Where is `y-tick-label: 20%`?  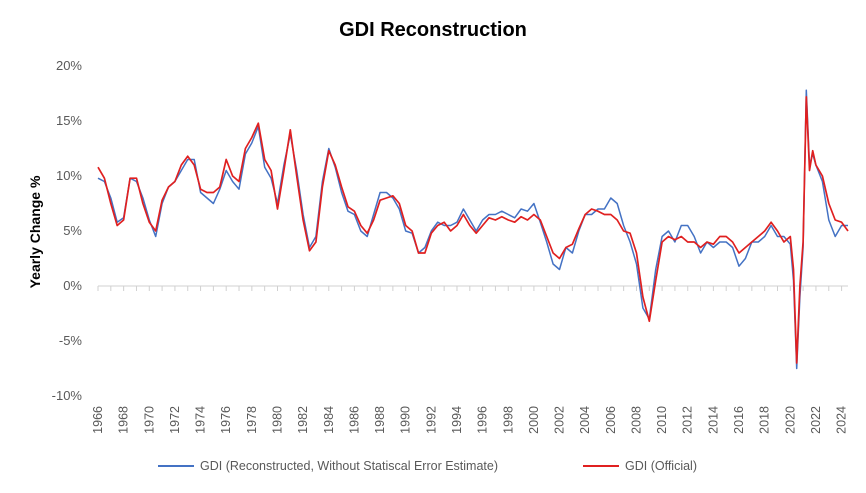
y-tick-label: 20% is located at coordinates (69, 65).